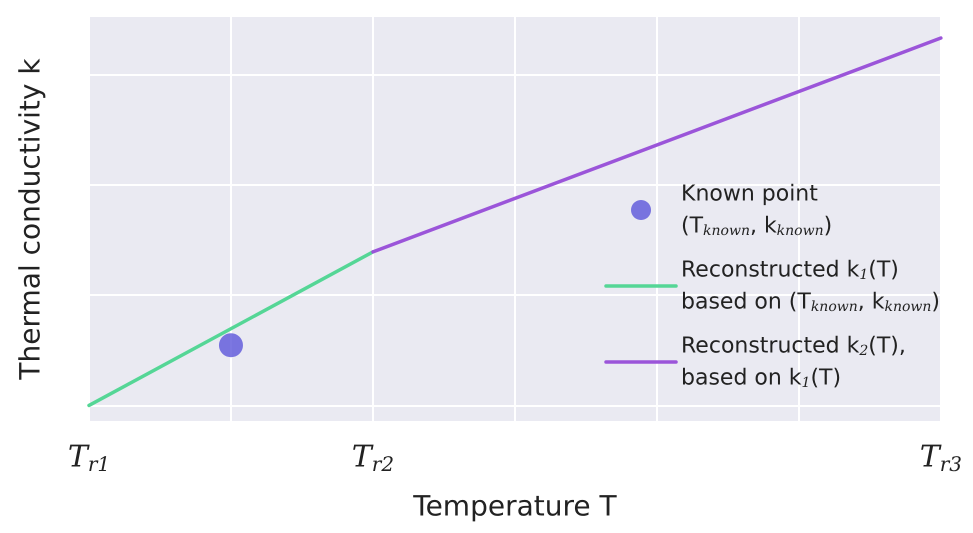  What do you see at coordinates (30, 219) in the screenshot?
I see `y-axis-title: Thermal conductivity k` at bounding box center [30, 219].